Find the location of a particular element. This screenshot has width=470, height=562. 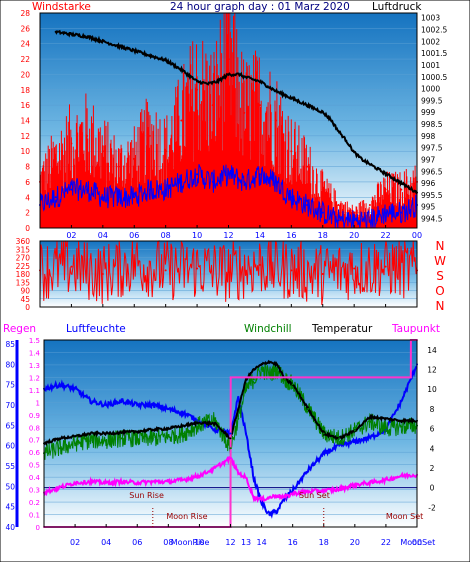

panel1-left-tick-label: 12 is located at coordinates (25, 136).